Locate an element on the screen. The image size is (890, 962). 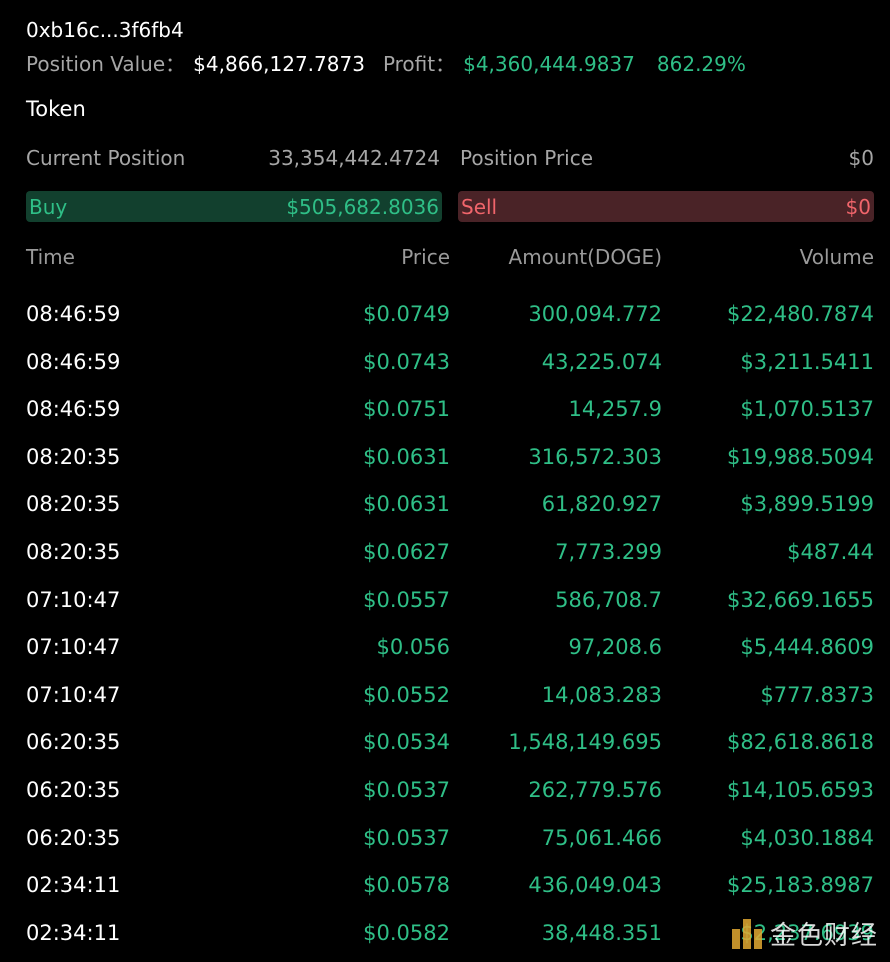
trade-volume: $777.8373 is located at coordinates (817, 694).